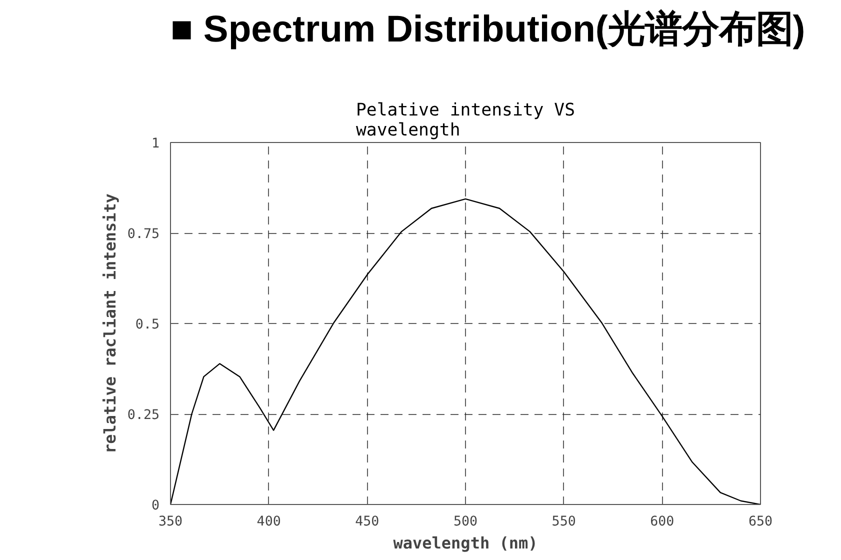 This screenshot has width=841, height=560. I want to click on x-tick-label: 450, so click(367, 522).